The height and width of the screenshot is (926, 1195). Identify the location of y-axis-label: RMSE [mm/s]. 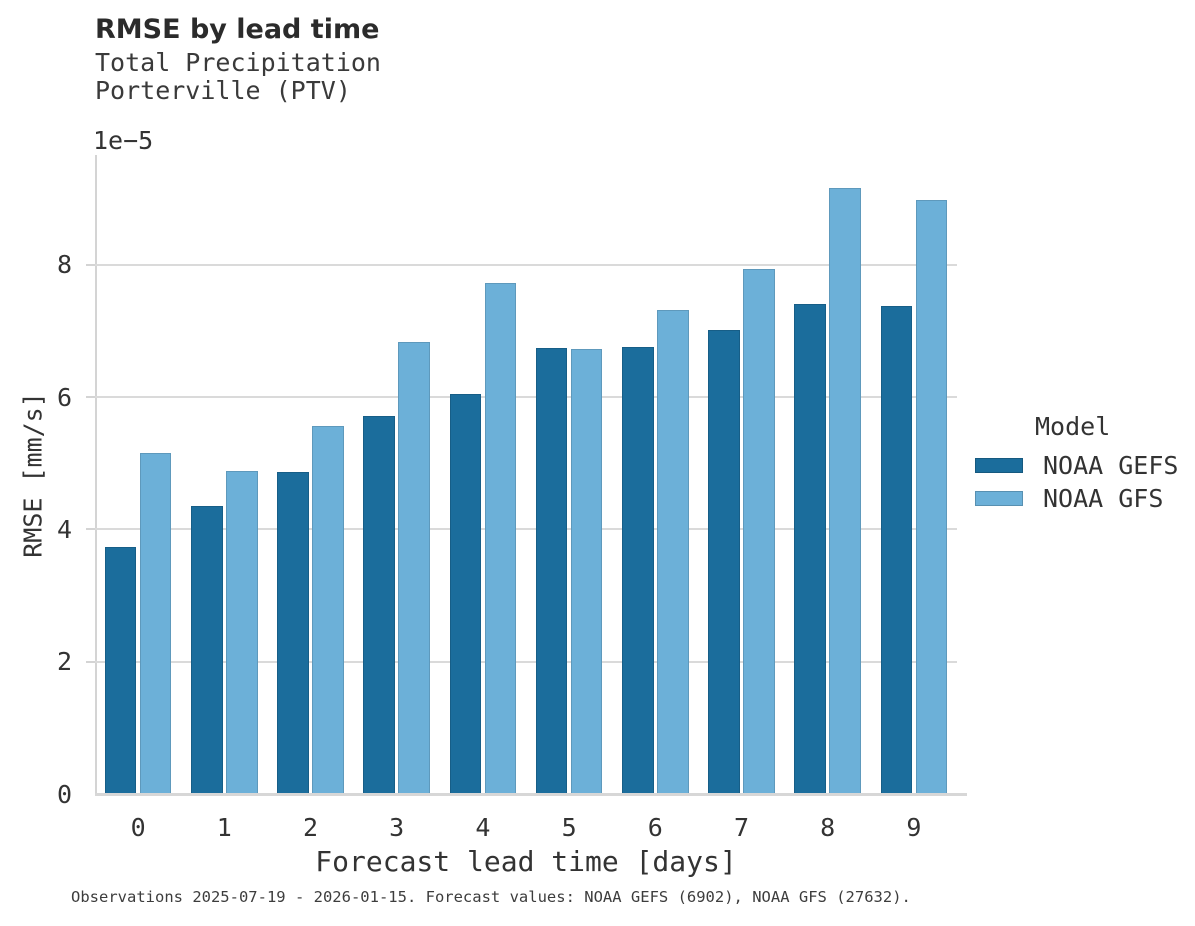
(33, 475).